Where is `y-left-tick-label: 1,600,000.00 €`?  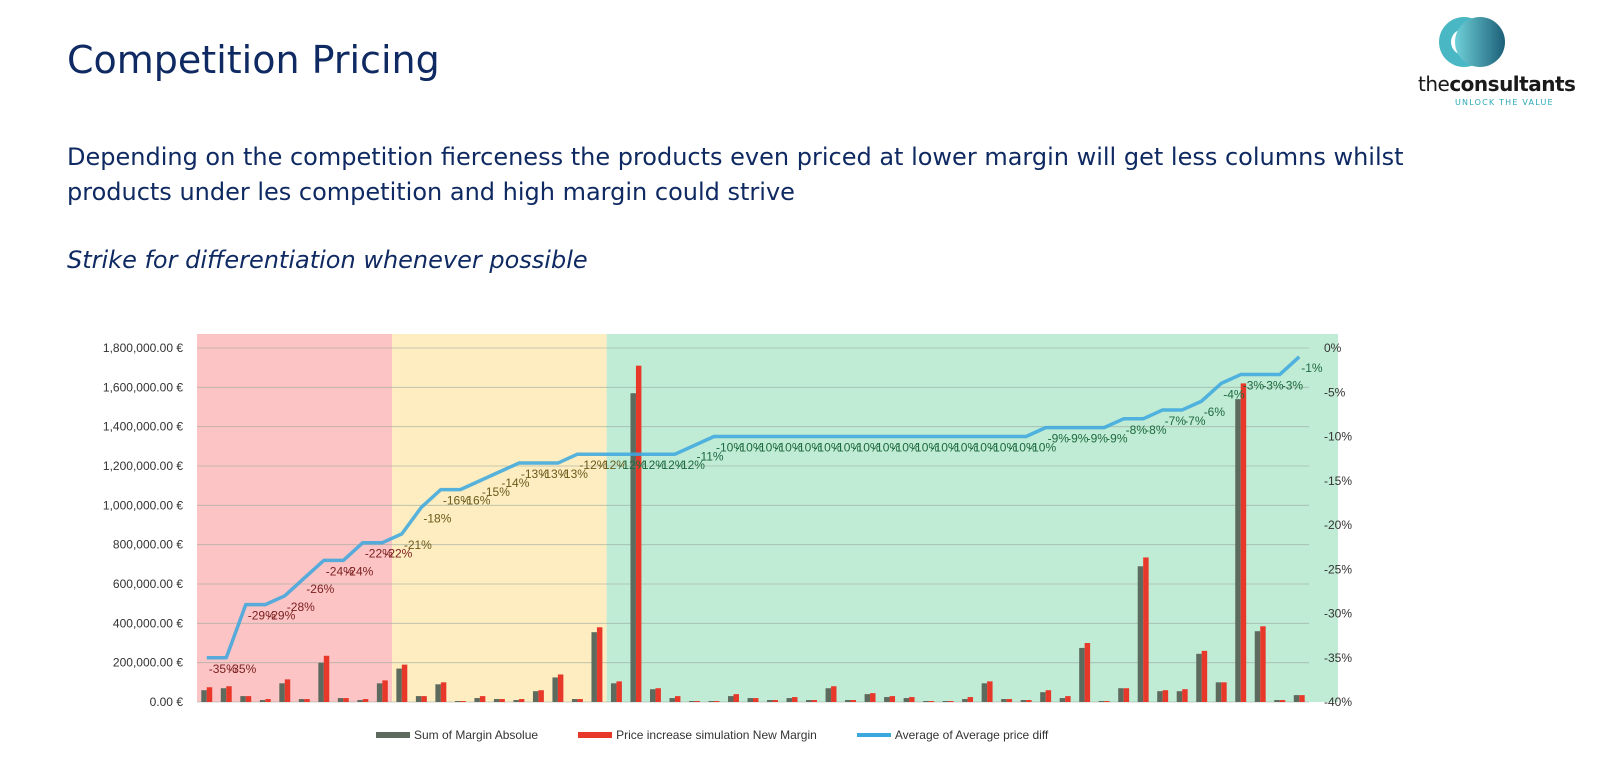
y-left-tick-label: 1,600,000.00 € is located at coordinates (143, 387).